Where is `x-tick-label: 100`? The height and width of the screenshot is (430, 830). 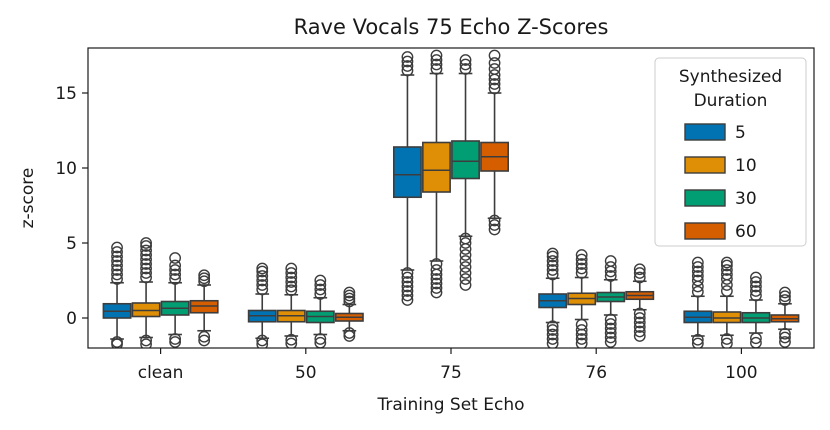
x-tick-label: 100 is located at coordinates (741, 373).